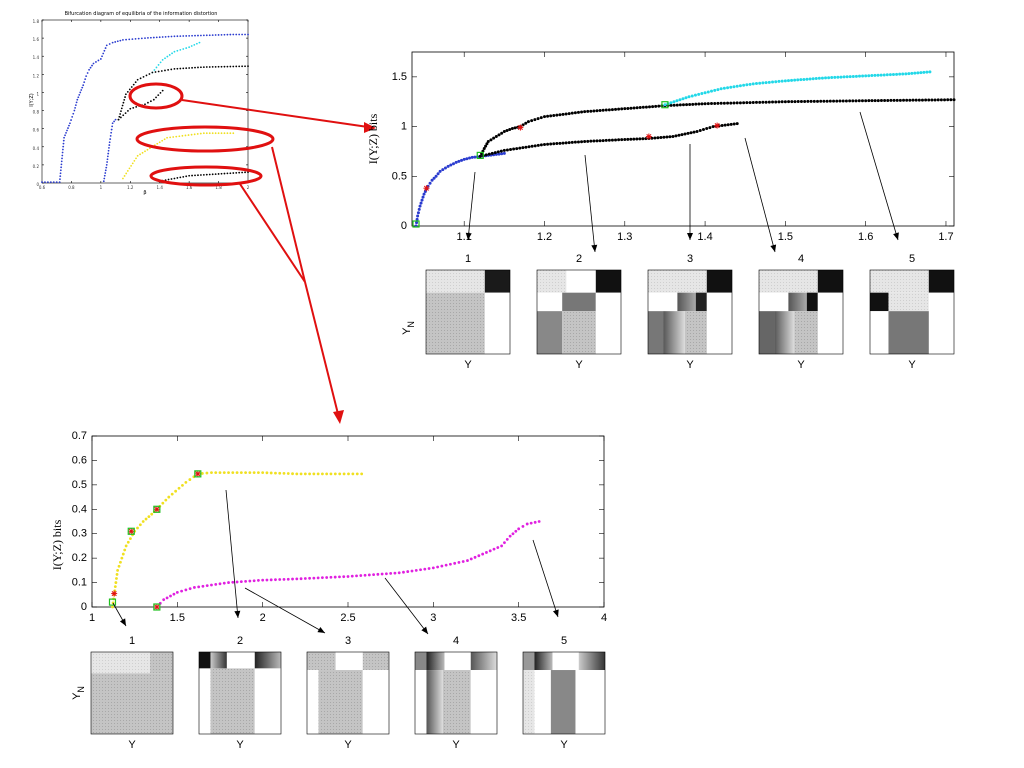  Describe the element at coordinates (160, 187) in the screenshot. I see `x-tick-label: 1.4` at that location.